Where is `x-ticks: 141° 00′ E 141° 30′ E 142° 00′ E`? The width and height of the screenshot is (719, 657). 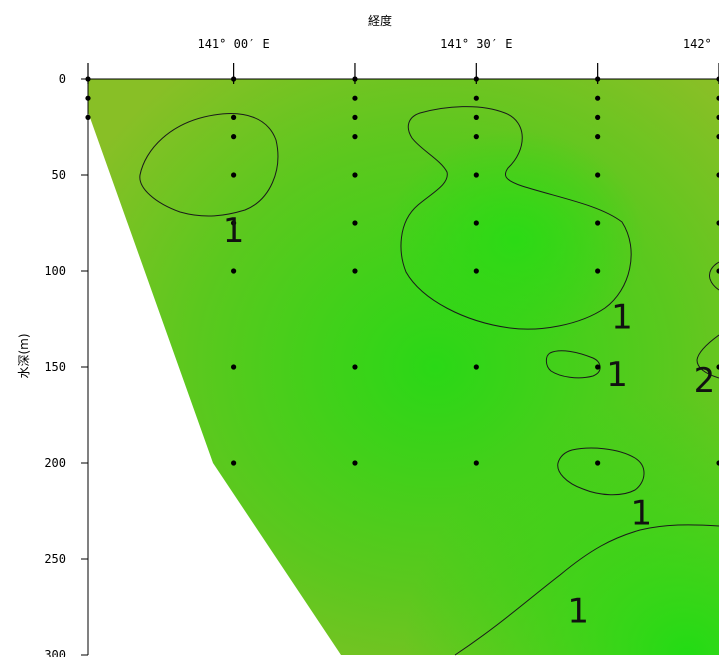
x-ticks: 141° 00′ E 141° 30′ E 142° 00′ E is located at coordinates (458, 44).